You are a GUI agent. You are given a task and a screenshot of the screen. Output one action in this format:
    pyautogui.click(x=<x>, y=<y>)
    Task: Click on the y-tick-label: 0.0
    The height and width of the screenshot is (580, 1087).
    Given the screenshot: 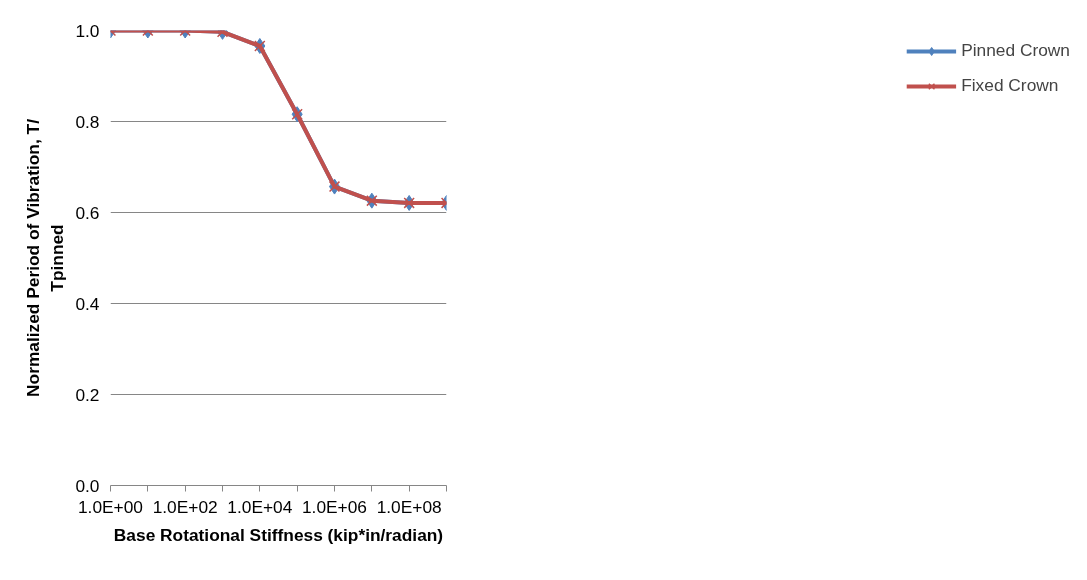 What is the action you would take?
    pyautogui.click(x=87, y=485)
    